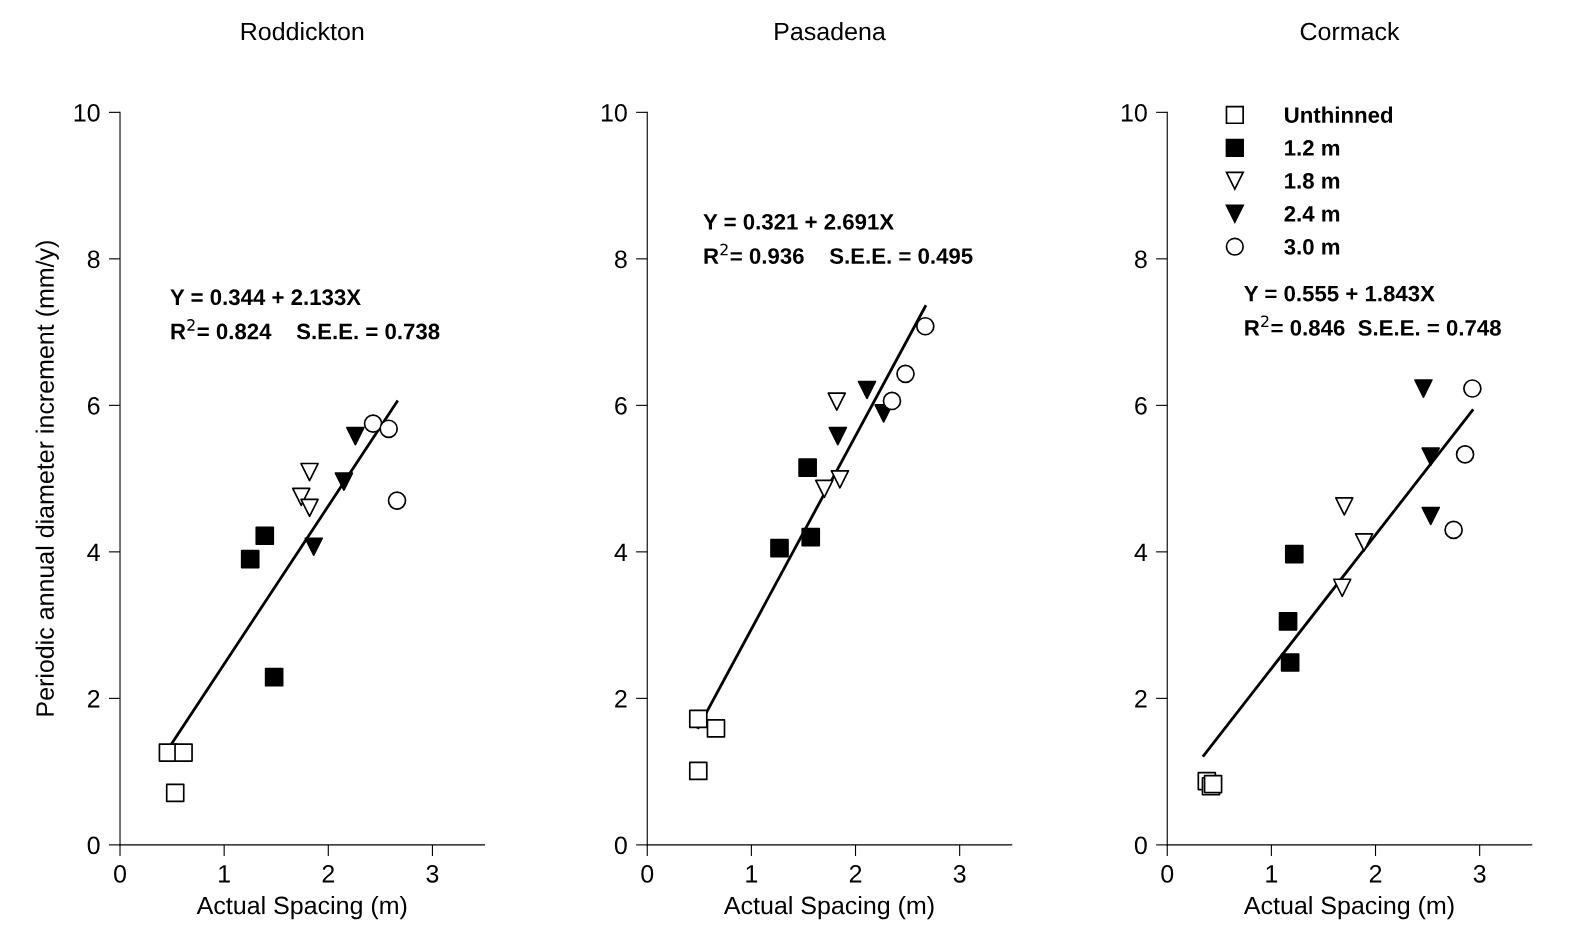 This screenshot has height=944, width=1571. I want to click on annotation: R$^{2}$= 0.824 S.E.E. = 0.738, so click(305, 329).